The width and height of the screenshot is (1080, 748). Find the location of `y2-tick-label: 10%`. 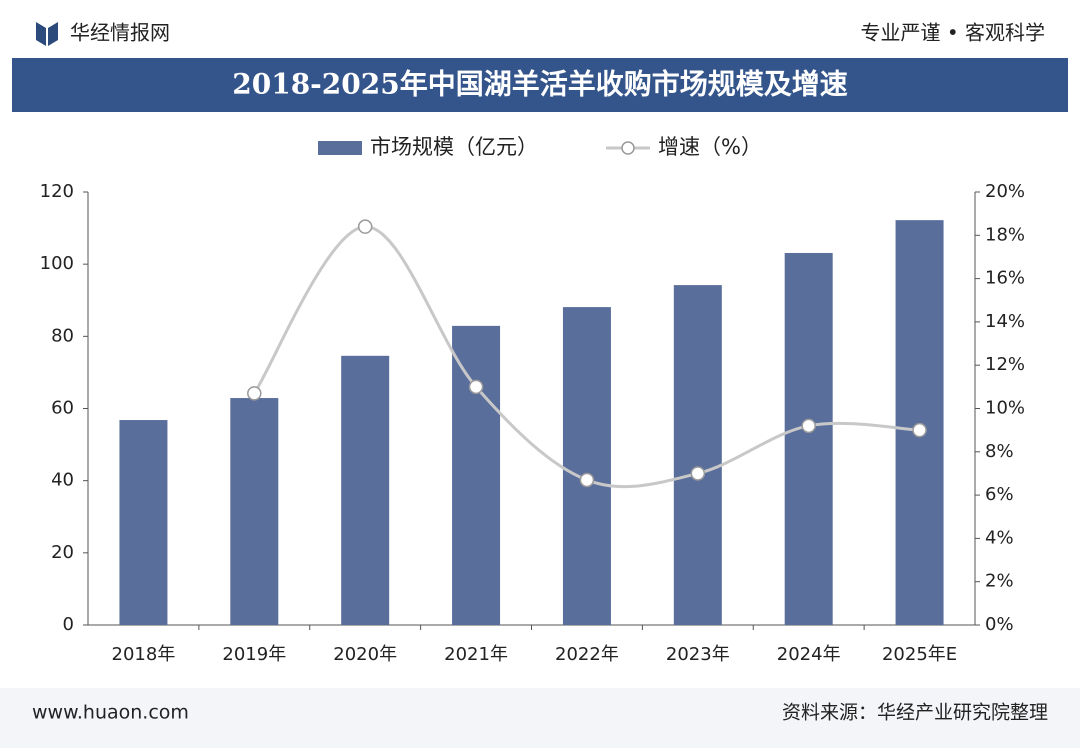

y2-tick-label: 10% is located at coordinates (1005, 408).